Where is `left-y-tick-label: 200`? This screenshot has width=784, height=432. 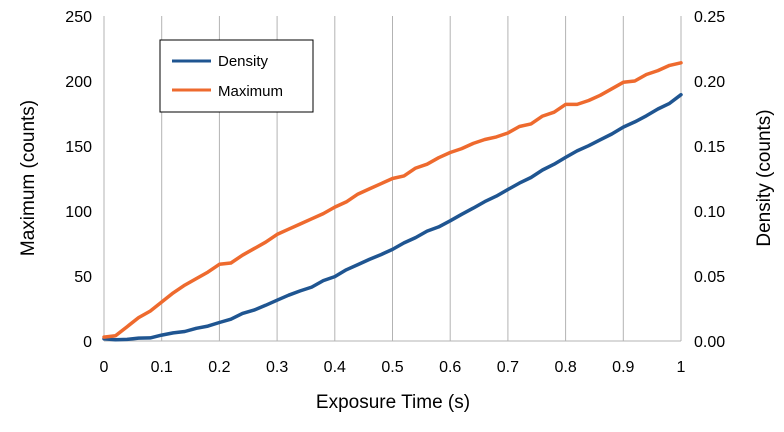 left-y-tick-label: 200 is located at coordinates (78, 82).